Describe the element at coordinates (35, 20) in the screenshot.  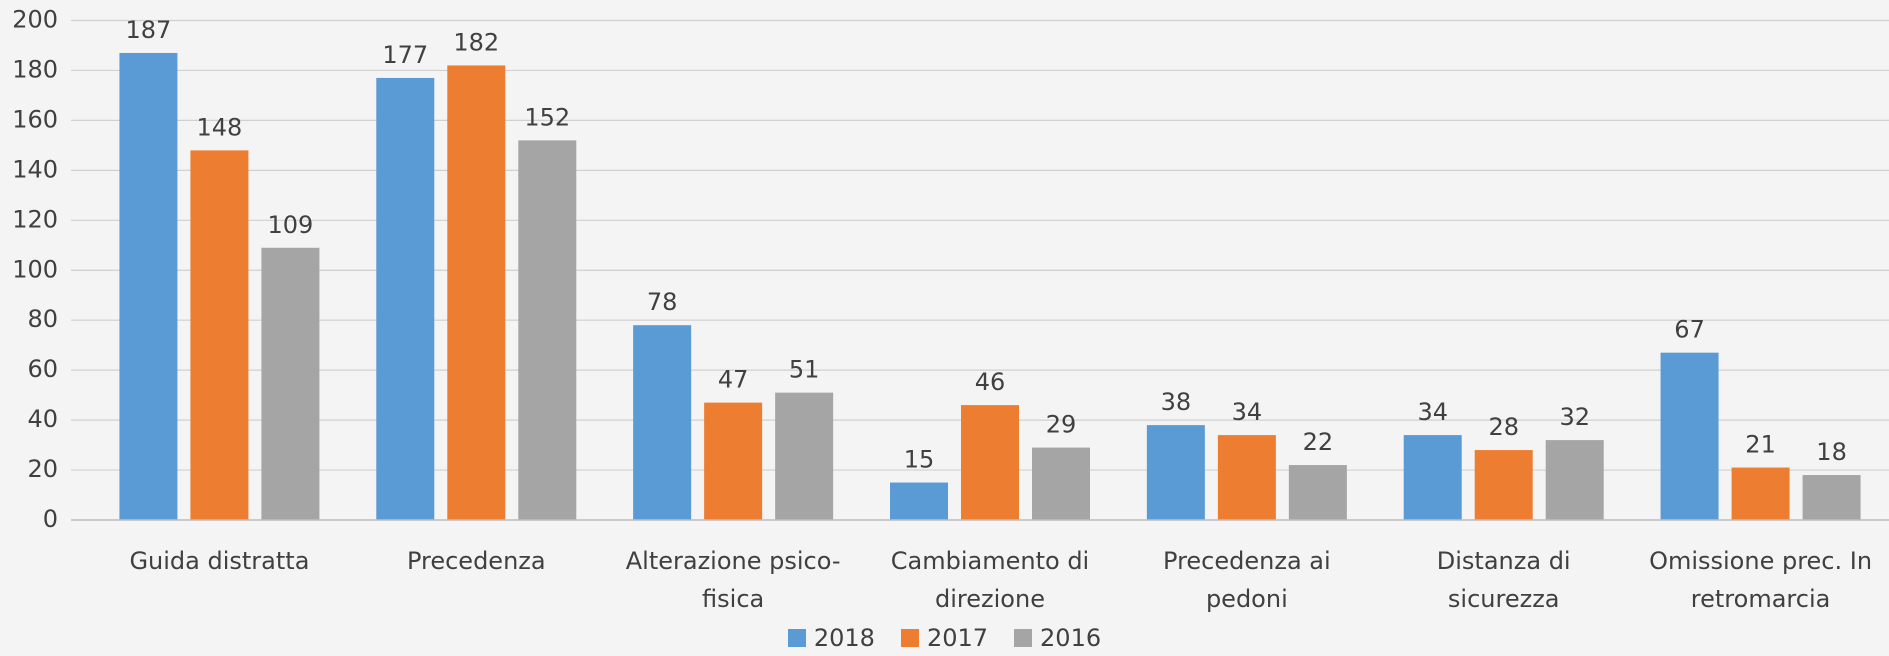
I see `y-tick-label: 200` at that location.